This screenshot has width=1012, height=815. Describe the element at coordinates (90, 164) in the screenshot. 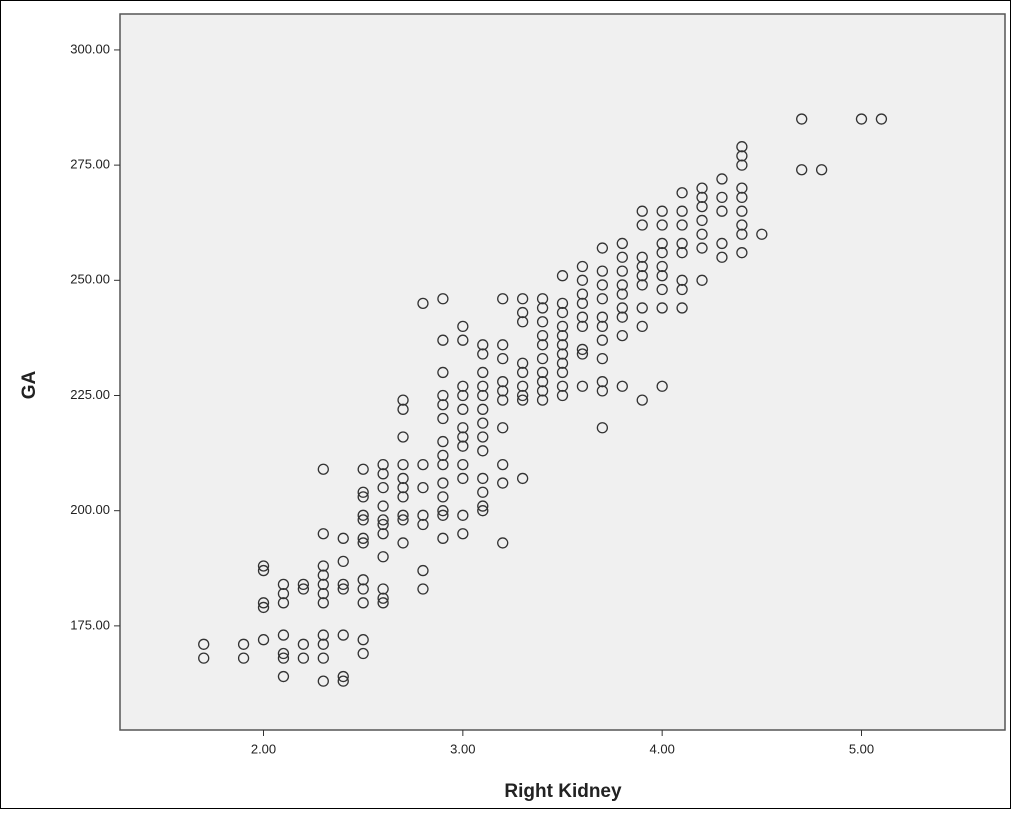

I see `y-tick-label: 275.00` at that location.